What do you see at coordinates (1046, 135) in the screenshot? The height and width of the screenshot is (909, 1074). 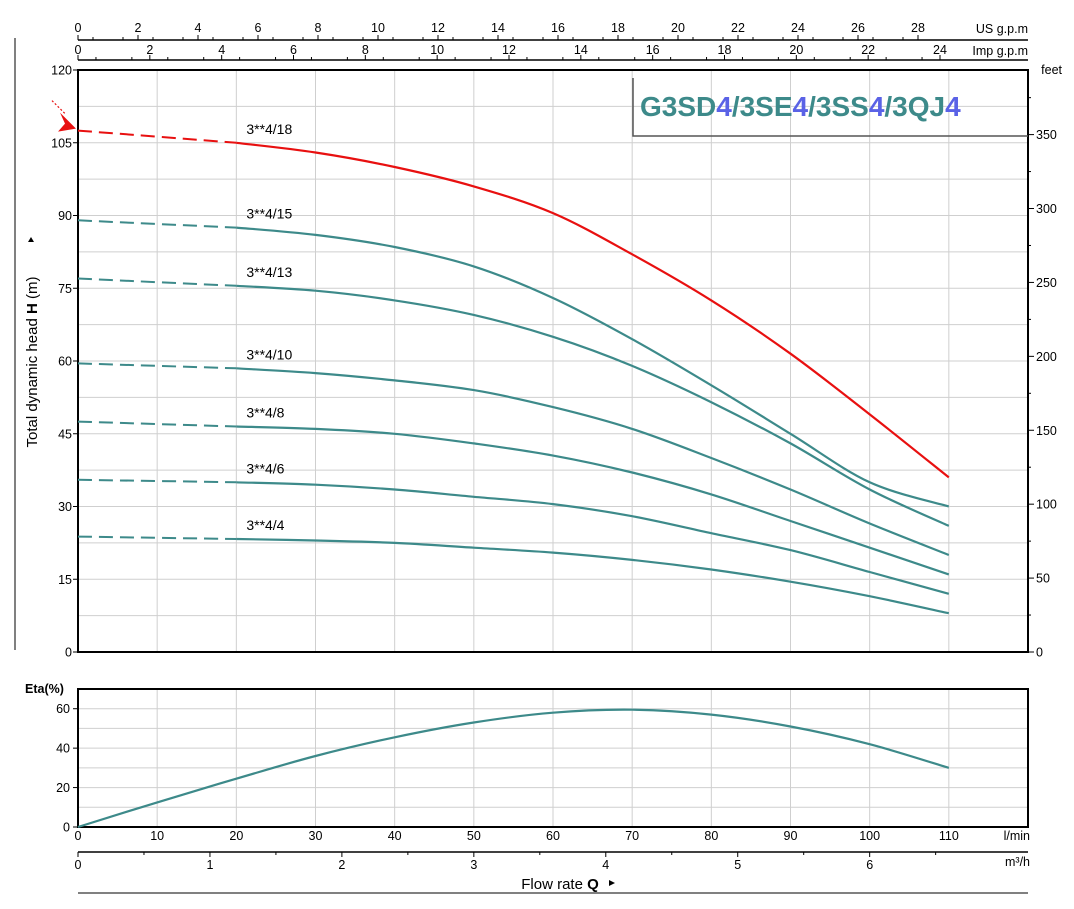 I see `feet-tick-label: 350` at bounding box center [1046, 135].